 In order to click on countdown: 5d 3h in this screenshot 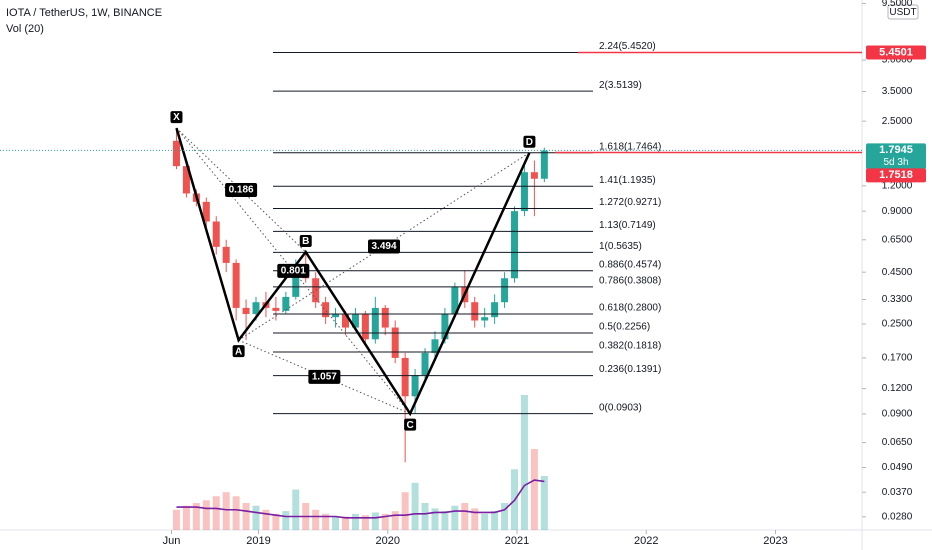, I will do `click(895, 162)`.